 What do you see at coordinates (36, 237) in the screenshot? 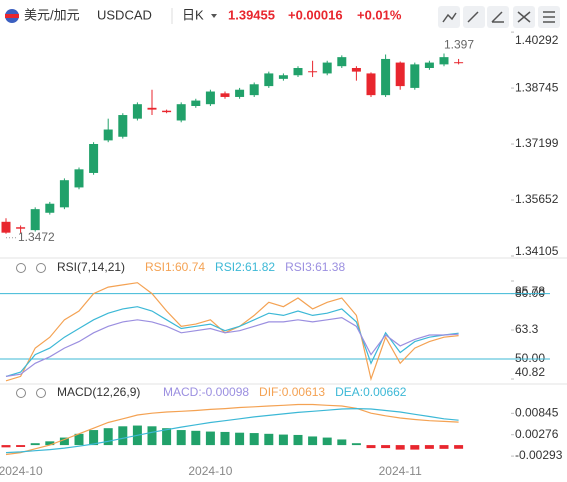
I see `low-annotation: 1.3472` at bounding box center [36, 237].